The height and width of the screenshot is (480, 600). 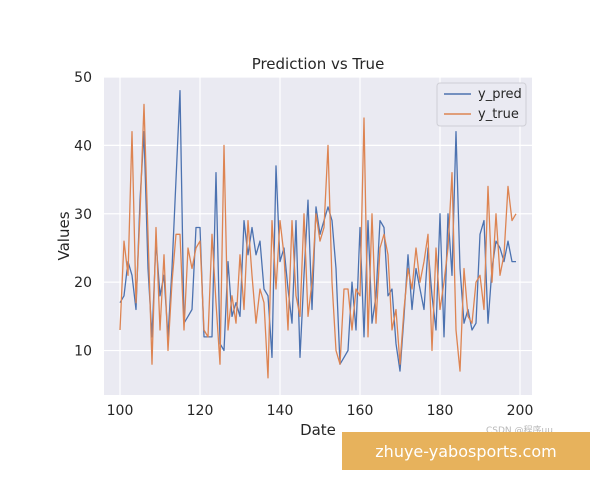 I want to click on y-axis-title: Values, so click(x=64, y=235).